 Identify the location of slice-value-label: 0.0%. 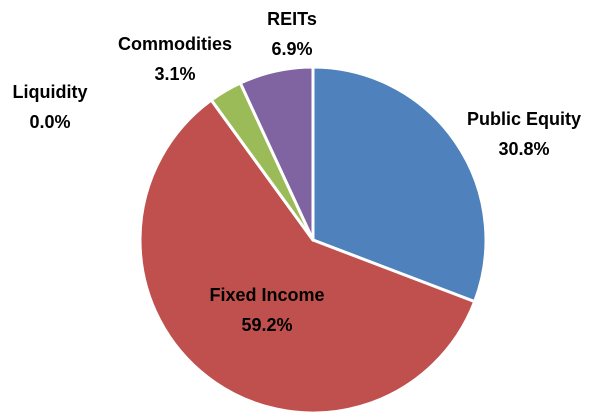
(49, 122).